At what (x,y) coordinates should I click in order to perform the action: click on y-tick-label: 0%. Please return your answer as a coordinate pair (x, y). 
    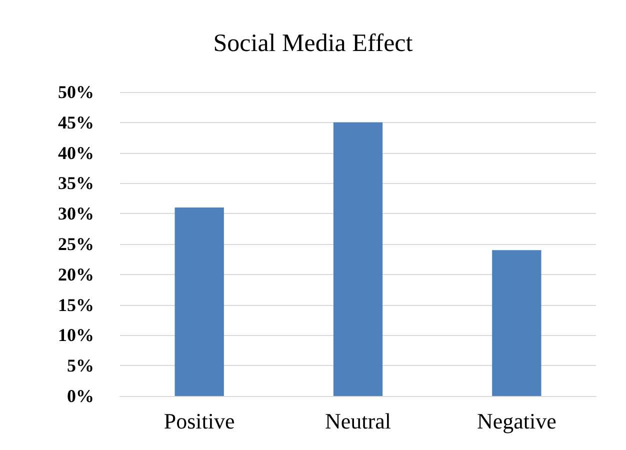
    Looking at the image, I should click on (80, 396).